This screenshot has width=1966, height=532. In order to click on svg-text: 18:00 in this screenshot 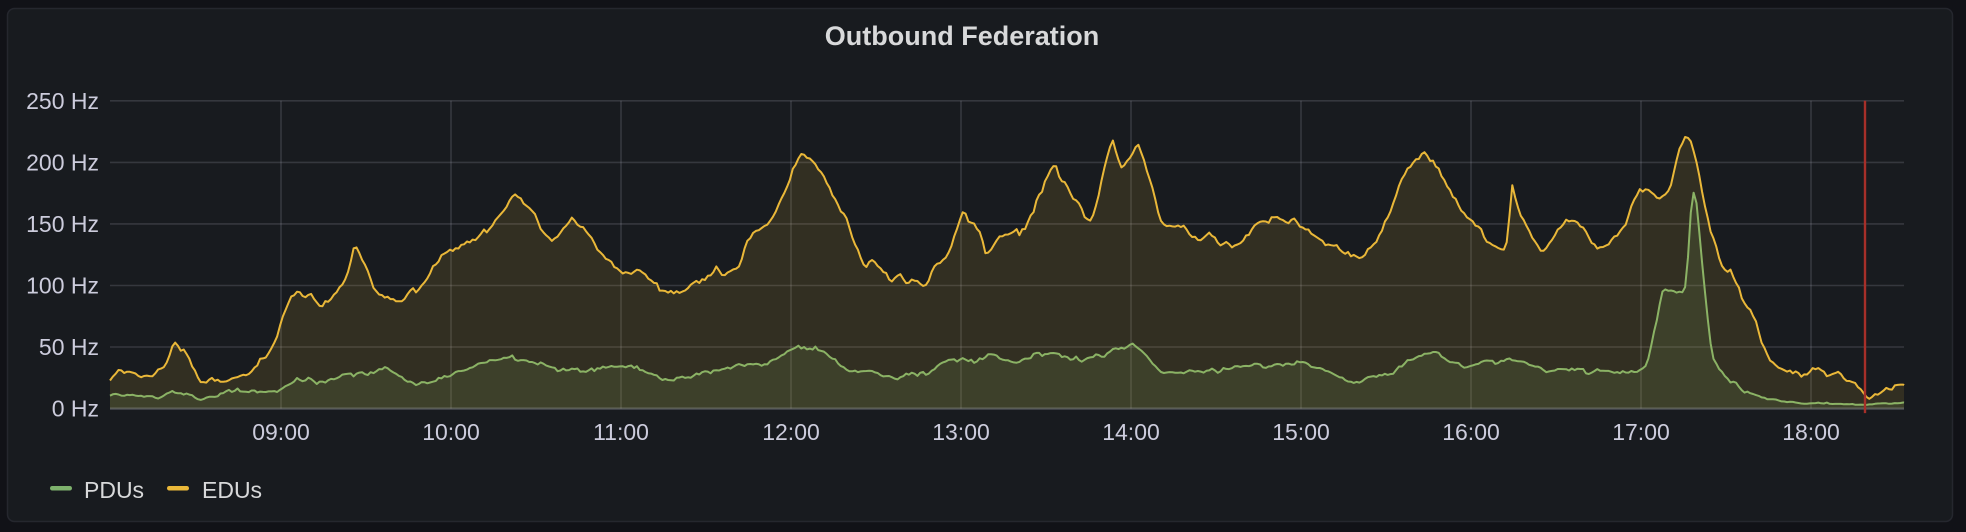, I will do `click(1811, 432)`.